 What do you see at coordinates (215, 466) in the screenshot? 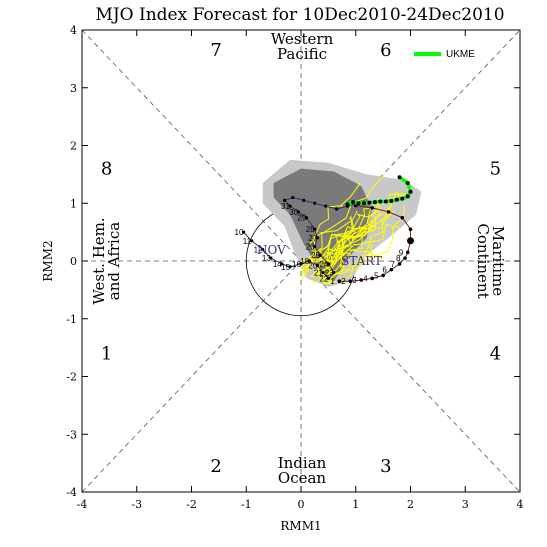
I see `phase-label-2: 2` at bounding box center [215, 466].